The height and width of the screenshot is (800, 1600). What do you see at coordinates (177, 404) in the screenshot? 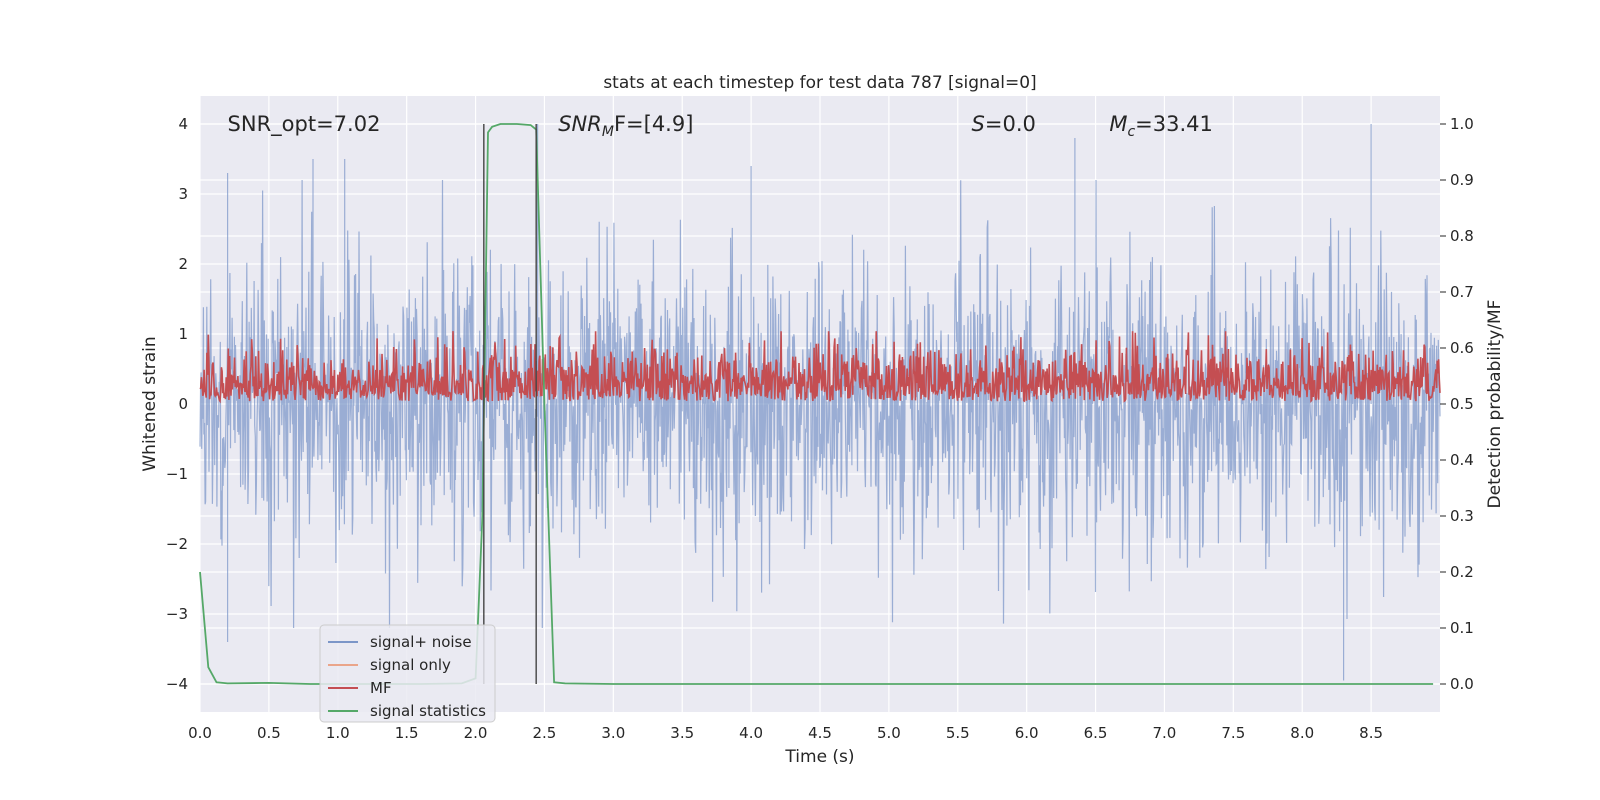
I see `left-axis-ticks: −4 −3 −2 −1 0 1 2 3 4` at bounding box center [177, 404].